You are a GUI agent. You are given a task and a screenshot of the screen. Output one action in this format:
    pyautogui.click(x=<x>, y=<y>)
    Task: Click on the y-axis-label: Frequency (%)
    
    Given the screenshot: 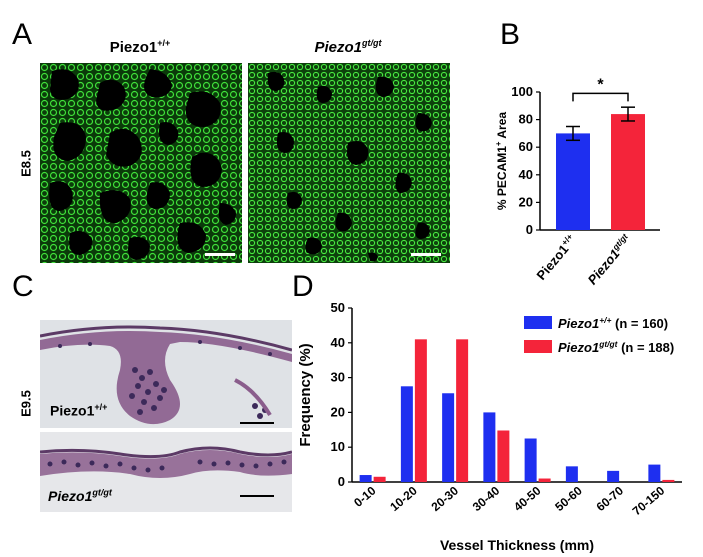 What is the action you would take?
    pyautogui.click(x=305, y=394)
    